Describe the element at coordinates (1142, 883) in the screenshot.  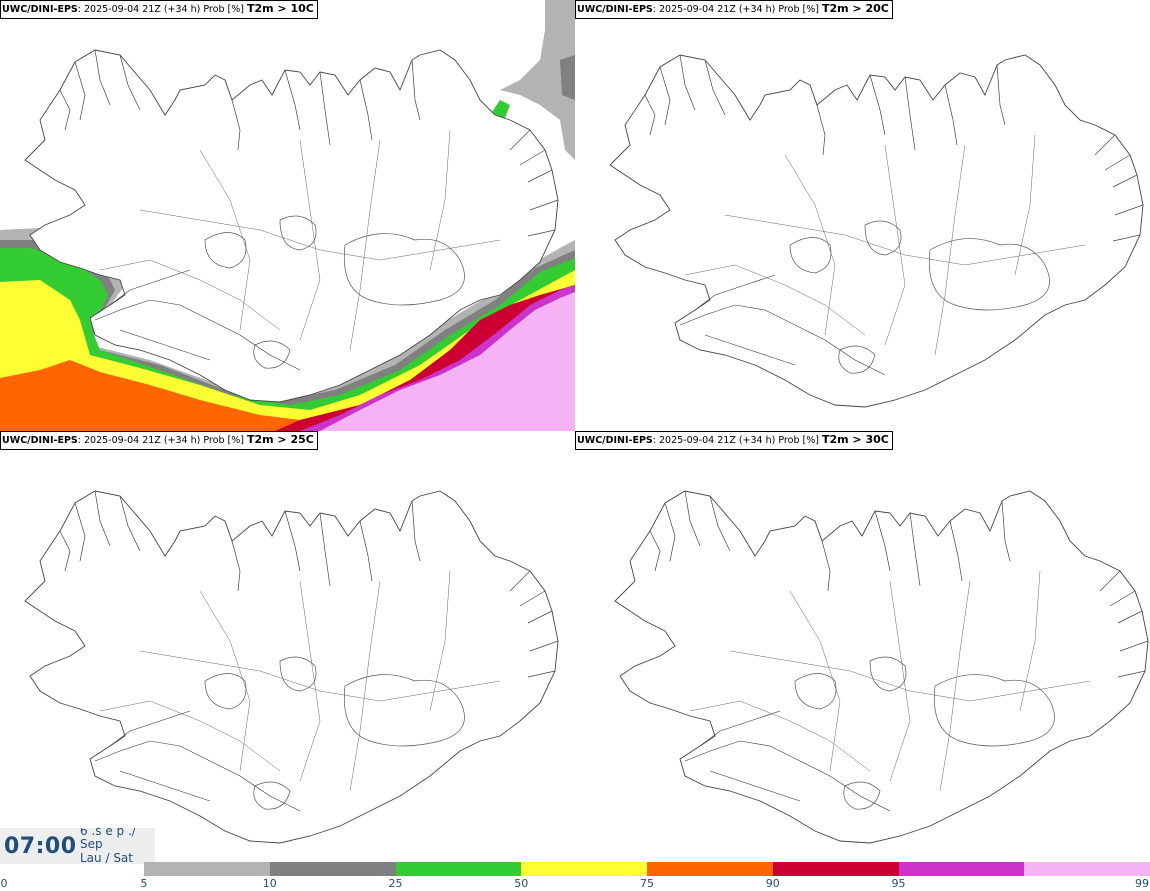
I see `legend-tick-label: 99` at that location.